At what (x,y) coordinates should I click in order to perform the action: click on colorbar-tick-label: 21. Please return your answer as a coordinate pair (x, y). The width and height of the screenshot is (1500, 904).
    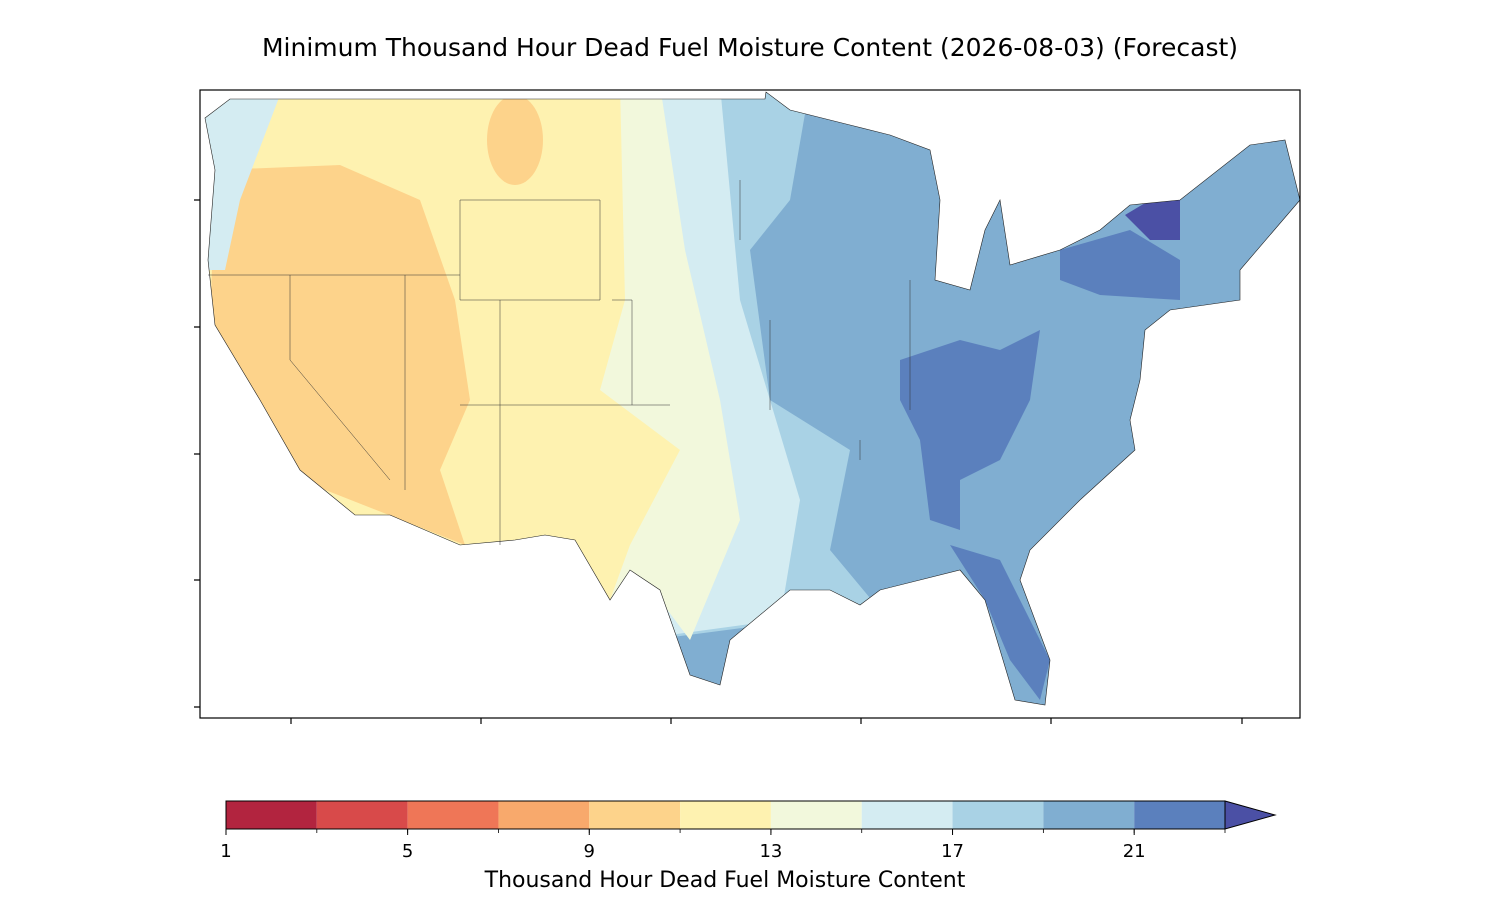
    Looking at the image, I should click on (1134, 851).